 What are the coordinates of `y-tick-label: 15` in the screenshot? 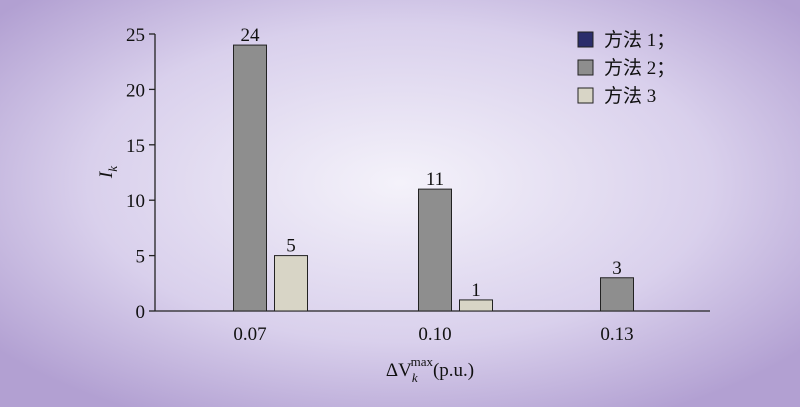 It's located at (135, 146).